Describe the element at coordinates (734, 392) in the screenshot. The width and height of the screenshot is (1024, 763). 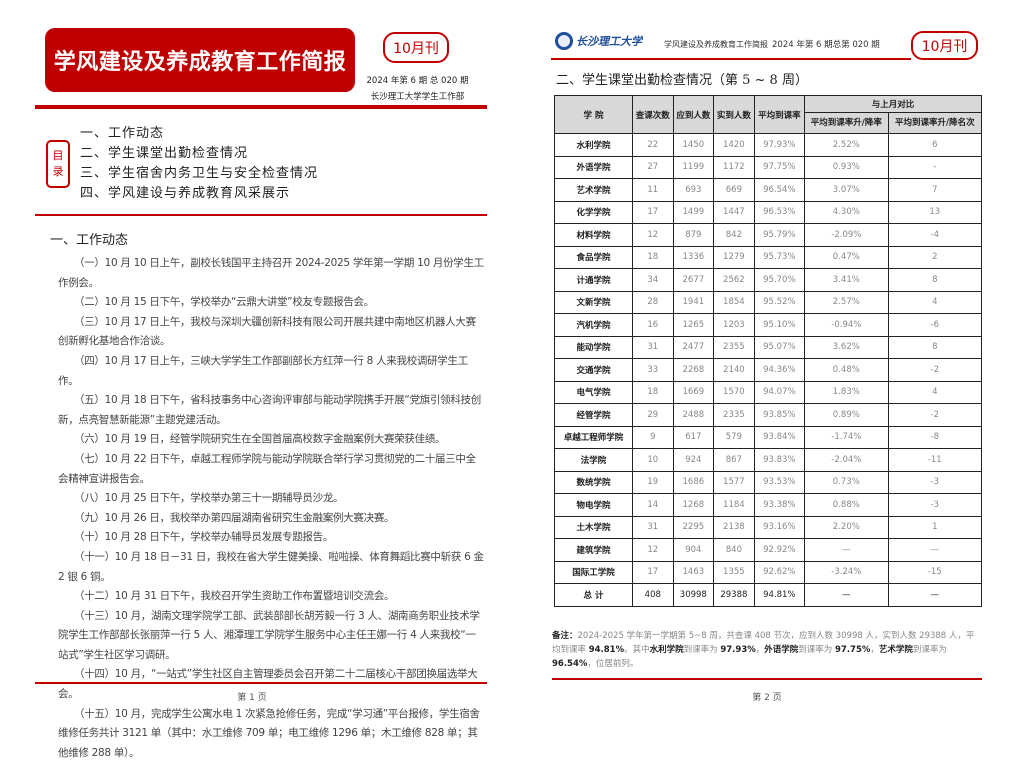
I see `table-cell: 1570` at that location.